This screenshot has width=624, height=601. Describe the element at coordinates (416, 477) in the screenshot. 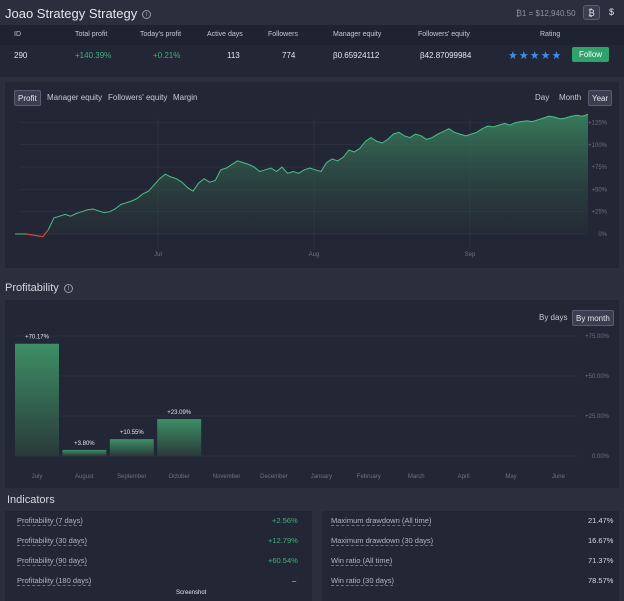

I see `x-tick-label: March` at that location.